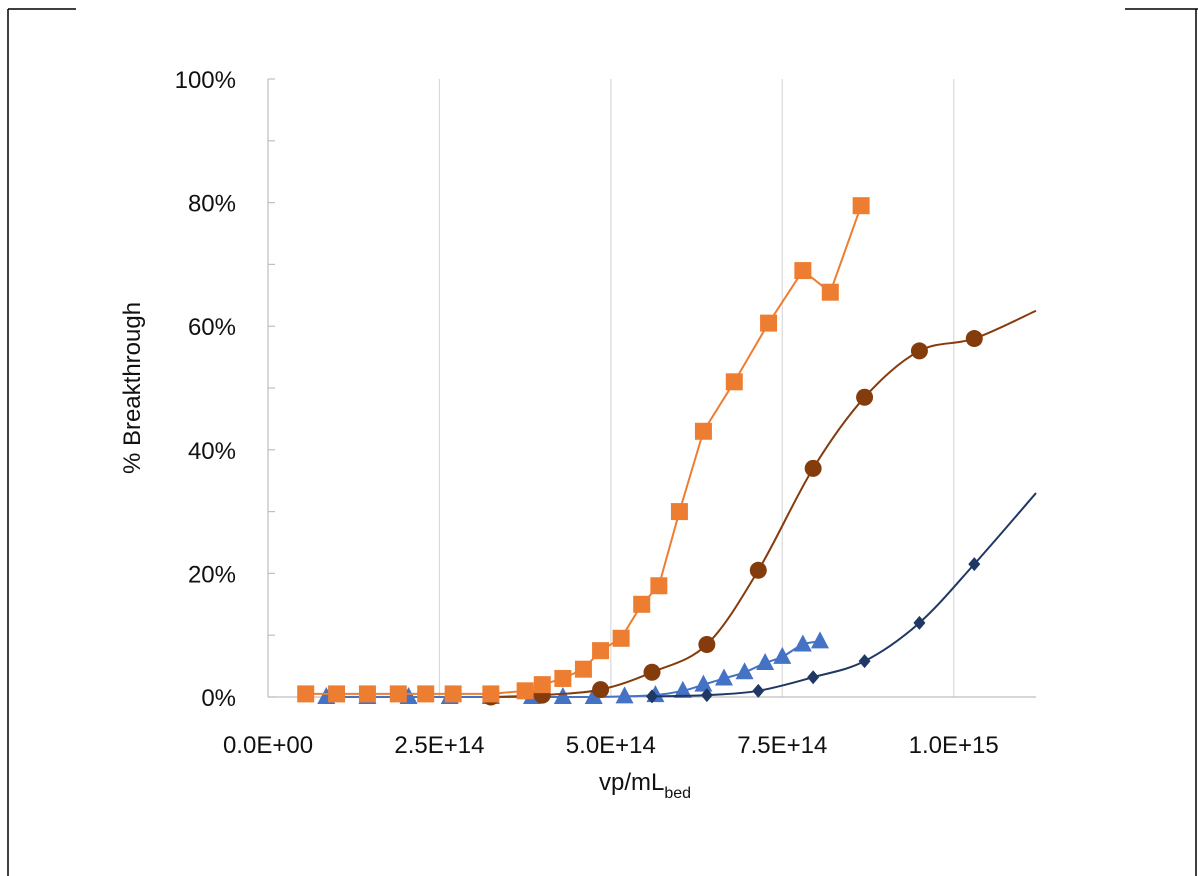  I want to click on series-diamond, so click(841, 598).